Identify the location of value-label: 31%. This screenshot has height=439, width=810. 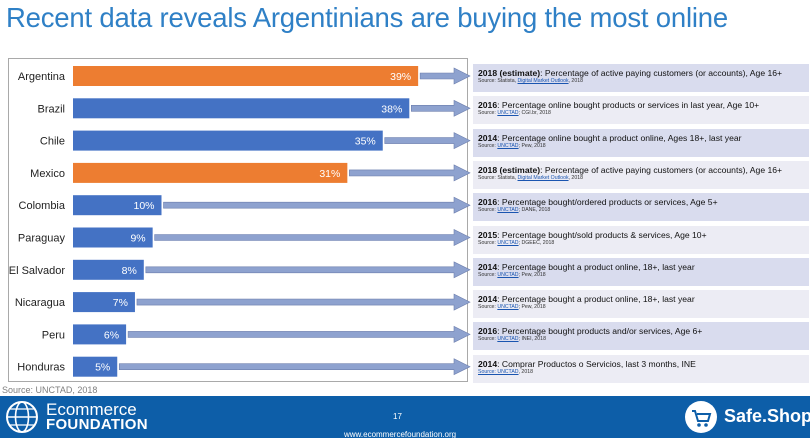
(329, 174).